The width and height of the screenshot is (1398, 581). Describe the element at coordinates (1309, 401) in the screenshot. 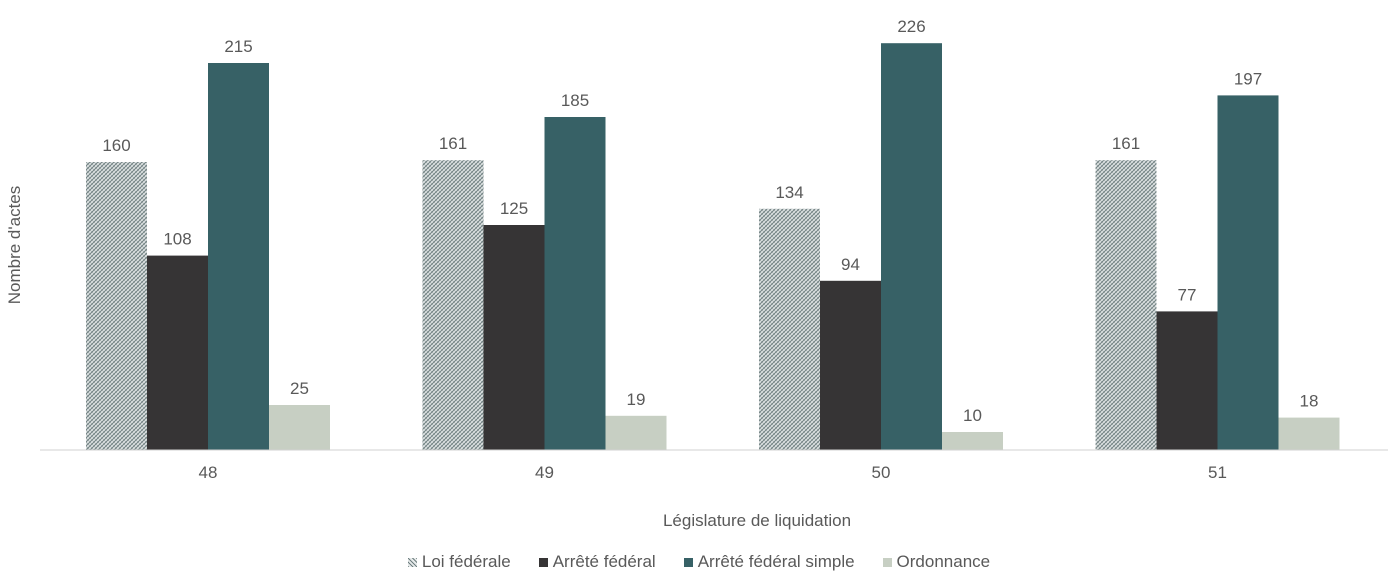

I see `data-label: 18` at that location.